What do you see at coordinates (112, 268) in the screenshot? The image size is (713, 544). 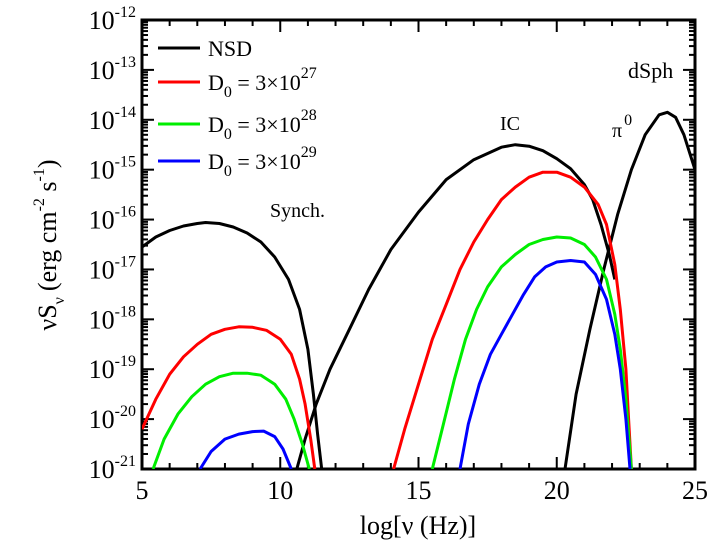 I see `y-tick-label: 10-17` at bounding box center [112, 268].